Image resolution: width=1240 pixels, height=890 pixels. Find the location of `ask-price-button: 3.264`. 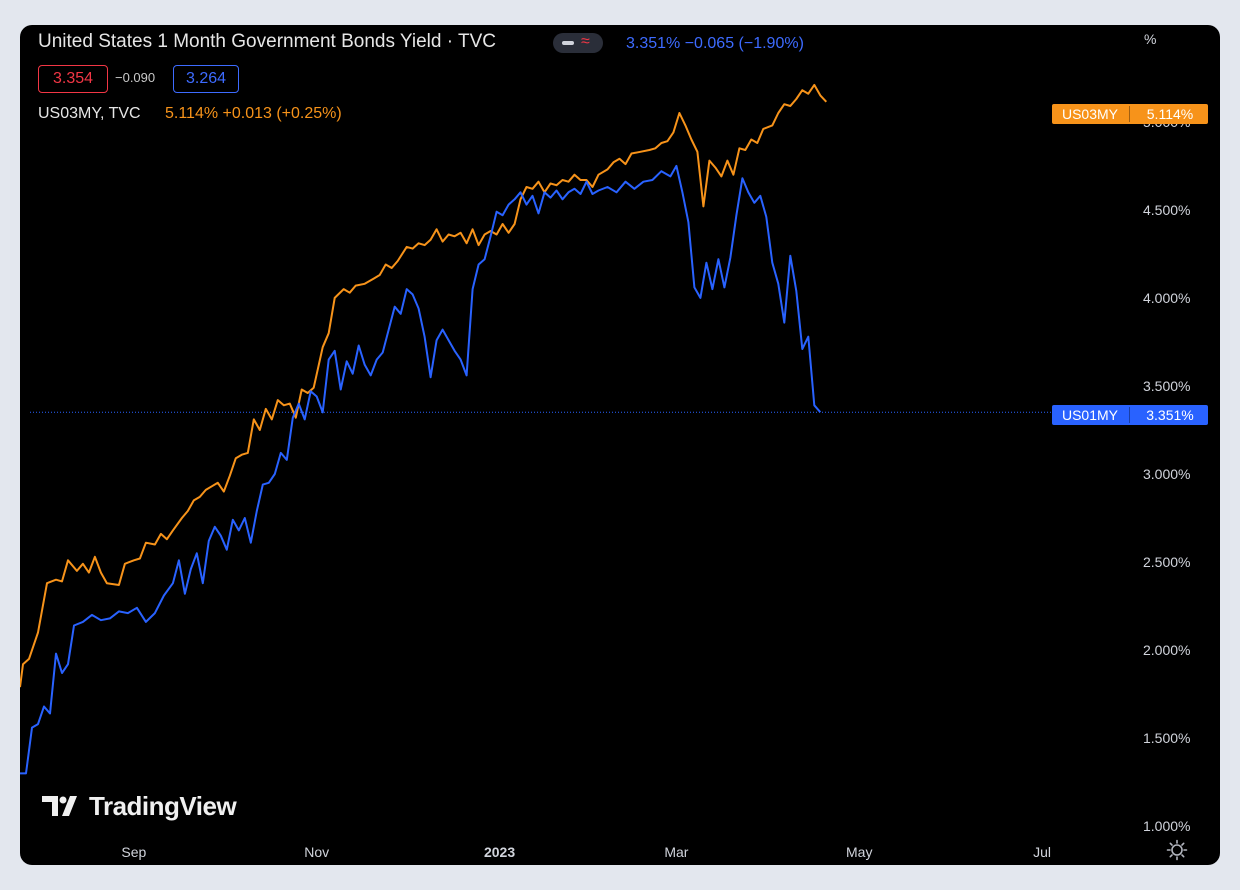

ask-price-button: 3.264 is located at coordinates (206, 79).